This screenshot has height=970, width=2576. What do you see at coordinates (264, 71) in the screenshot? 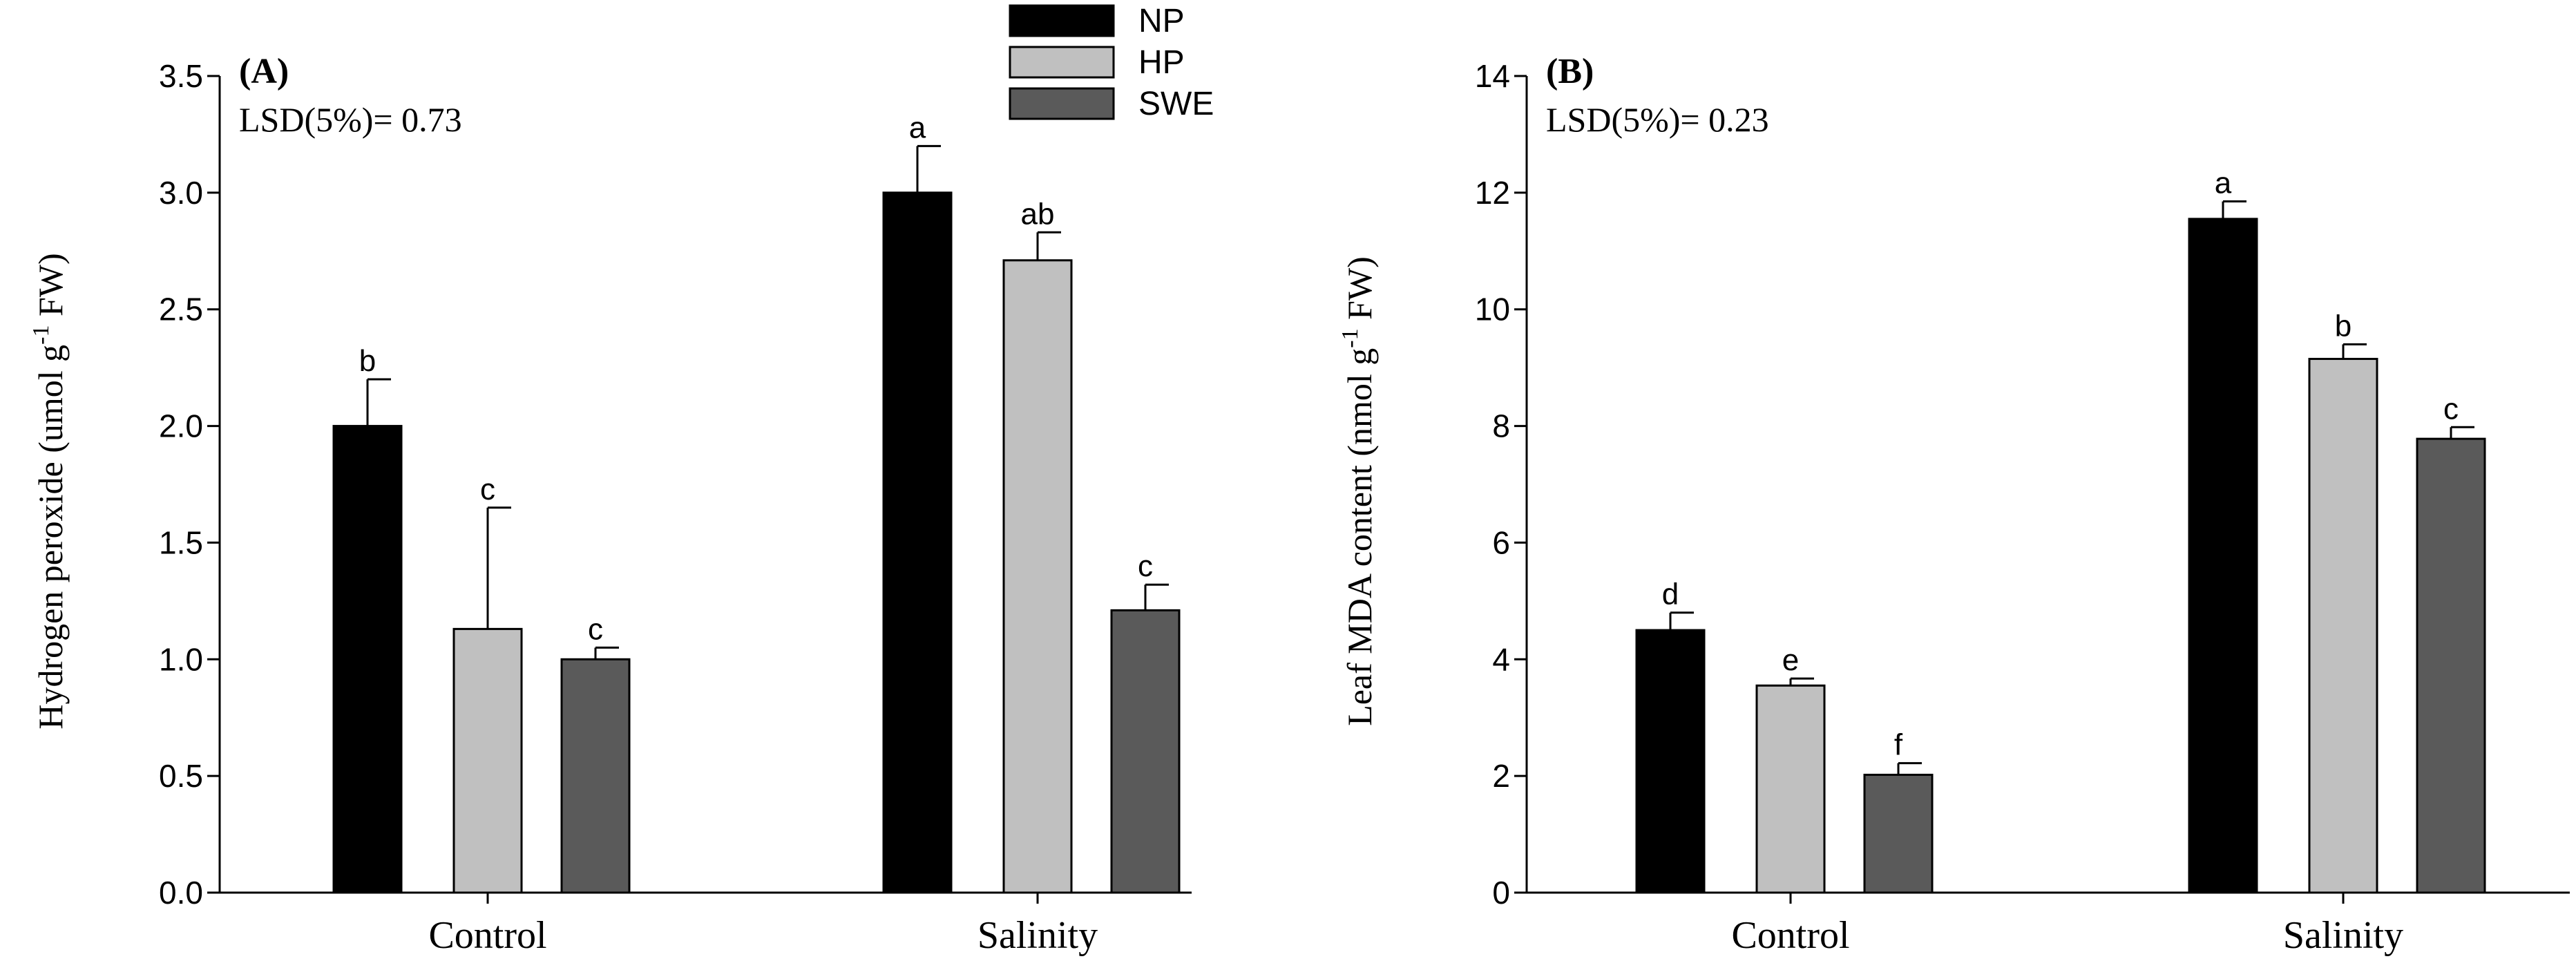
I see `panel-label: (A)` at bounding box center [264, 71].